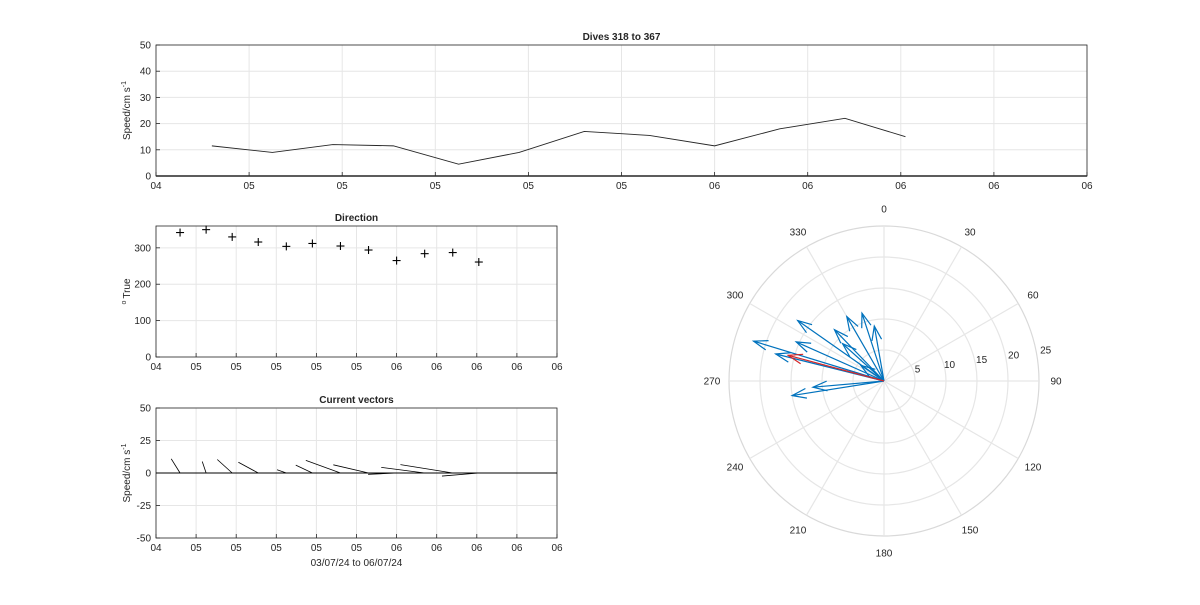 The width and height of the screenshot is (1200, 605). I want to click on polar-angle-label: 300, so click(735, 295).